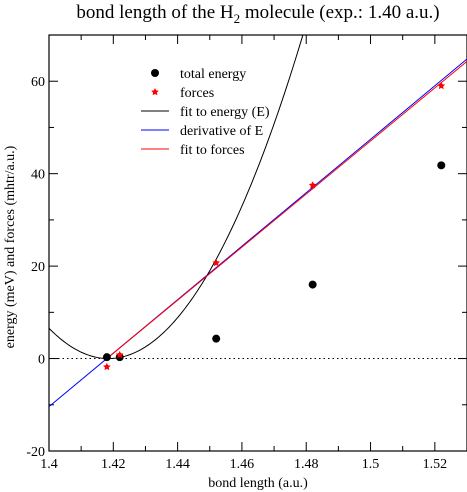  Describe the element at coordinates (35, 452) in the screenshot. I see `y-tick-label: -20` at that location.